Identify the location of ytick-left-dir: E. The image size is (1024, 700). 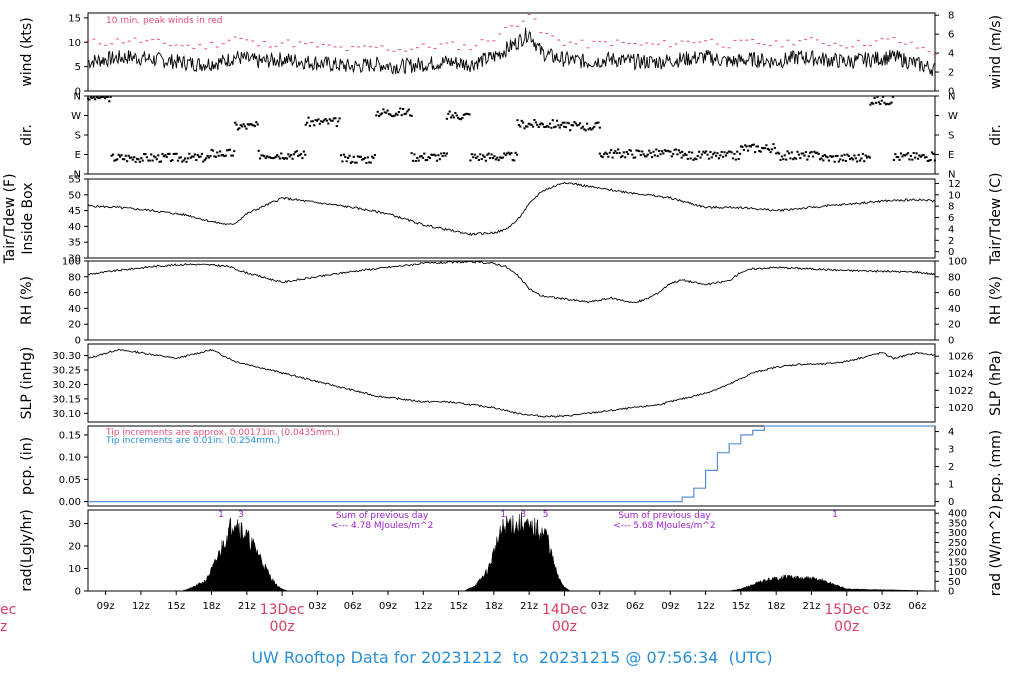
(78, 155).